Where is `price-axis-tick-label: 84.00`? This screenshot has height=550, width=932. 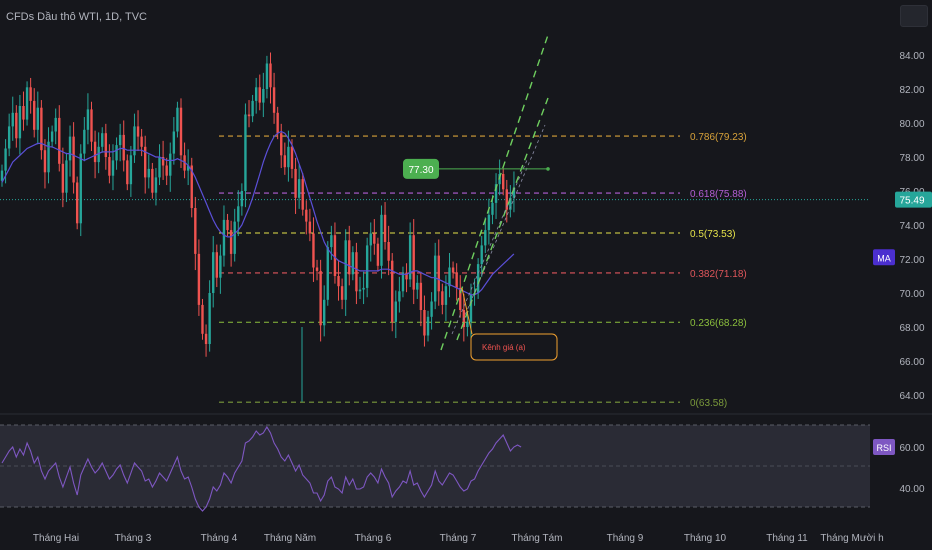
price-axis-tick-label: 84.00 is located at coordinates (911, 56).